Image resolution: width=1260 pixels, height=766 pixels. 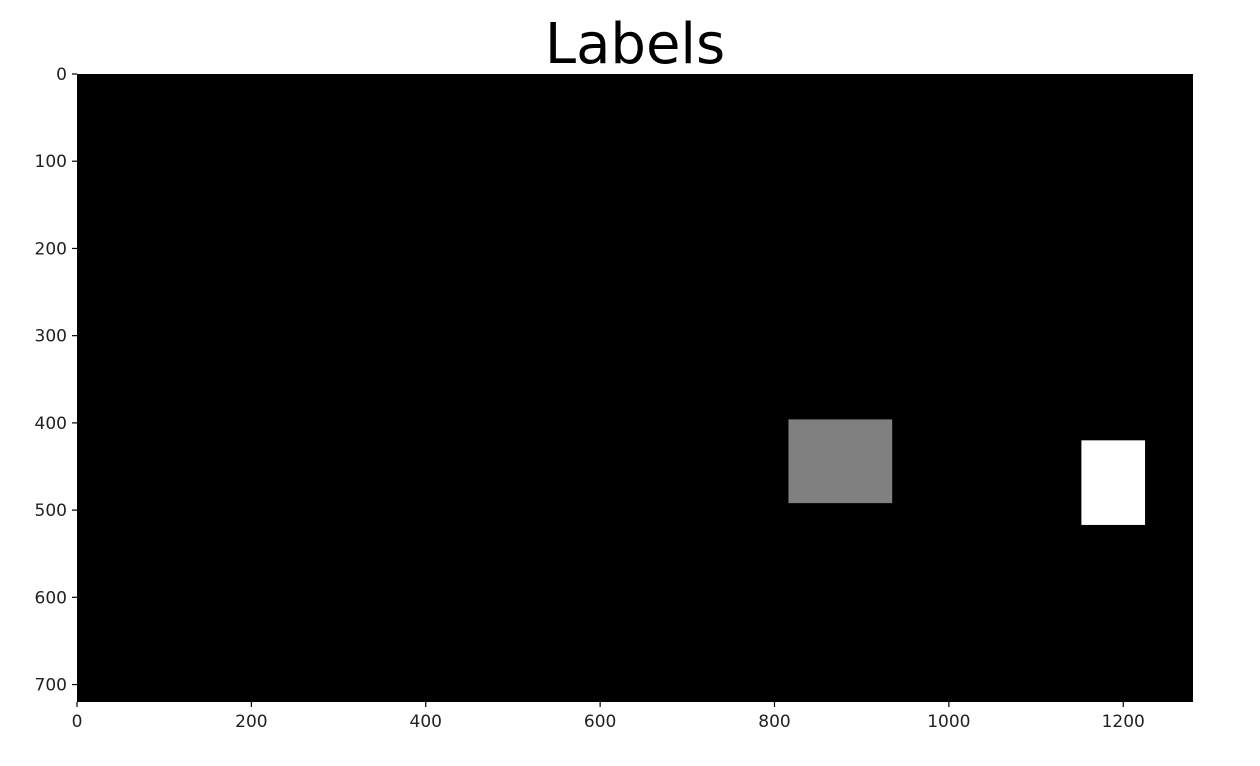 I want to click on x-tick-label: 800, so click(x=774, y=722).